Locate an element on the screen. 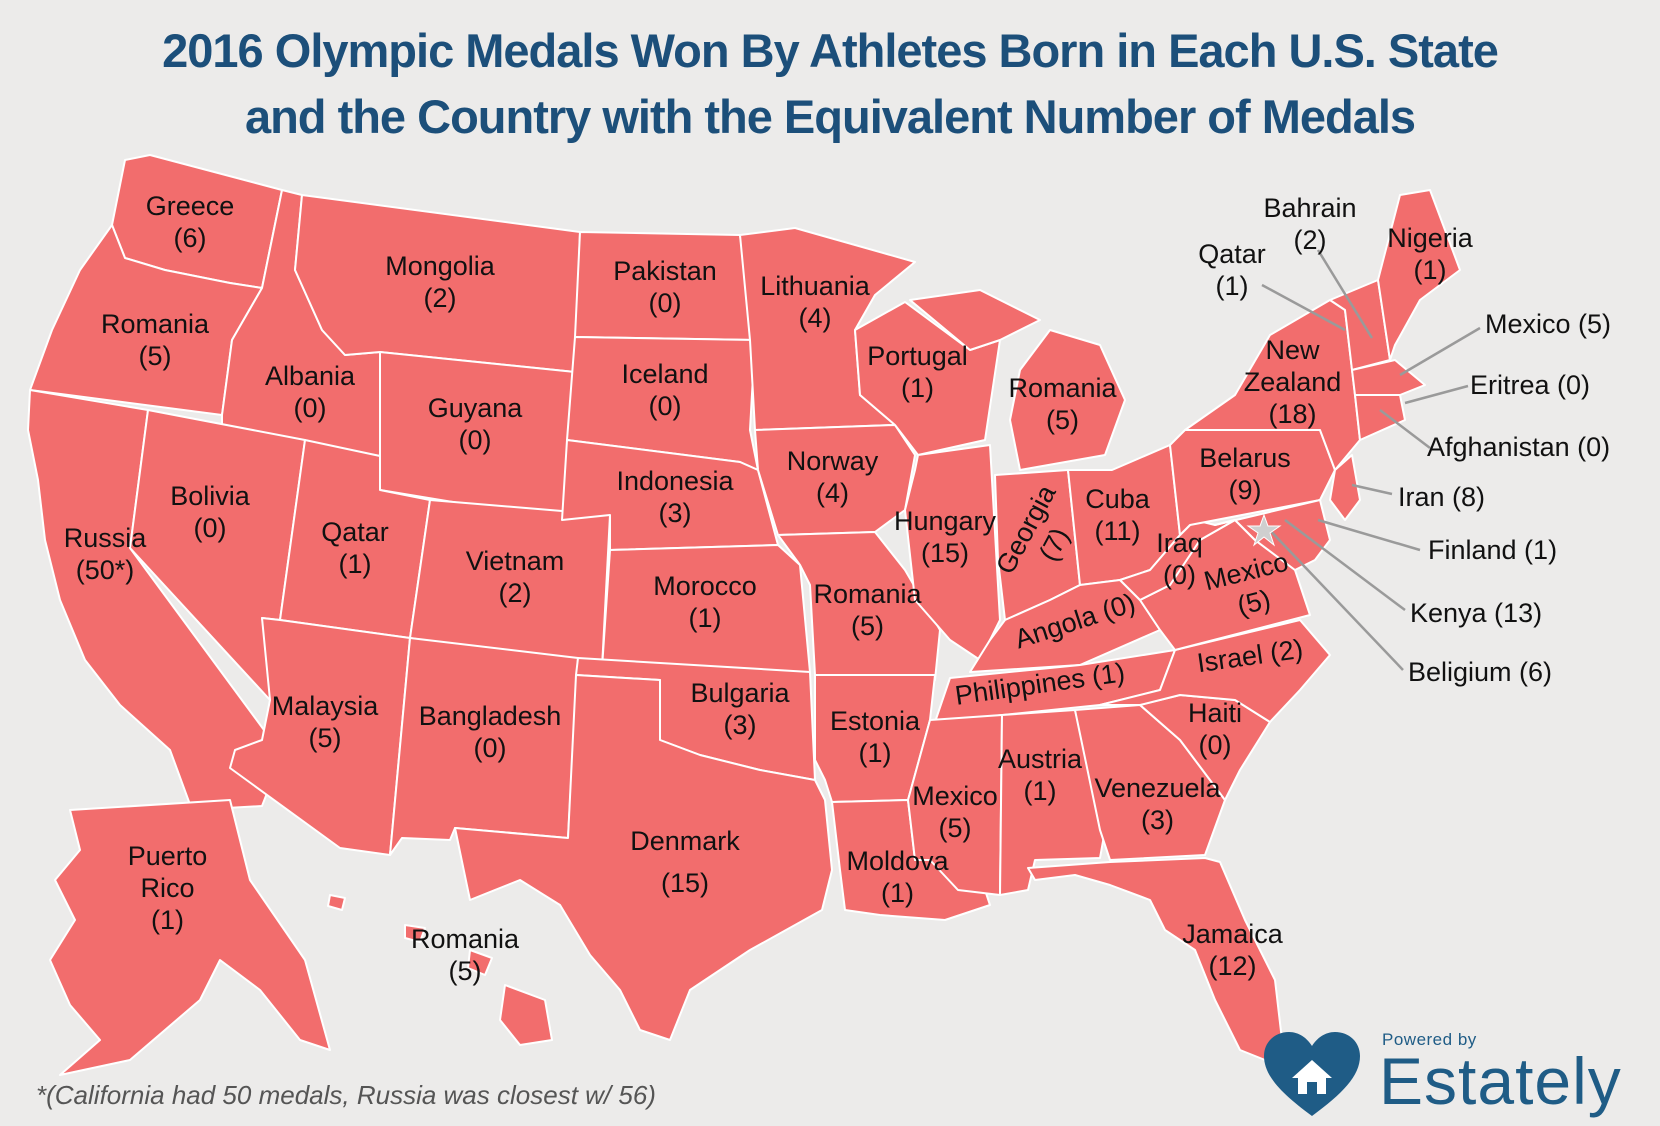  label-utah-count: (1) is located at coordinates (355, 564).